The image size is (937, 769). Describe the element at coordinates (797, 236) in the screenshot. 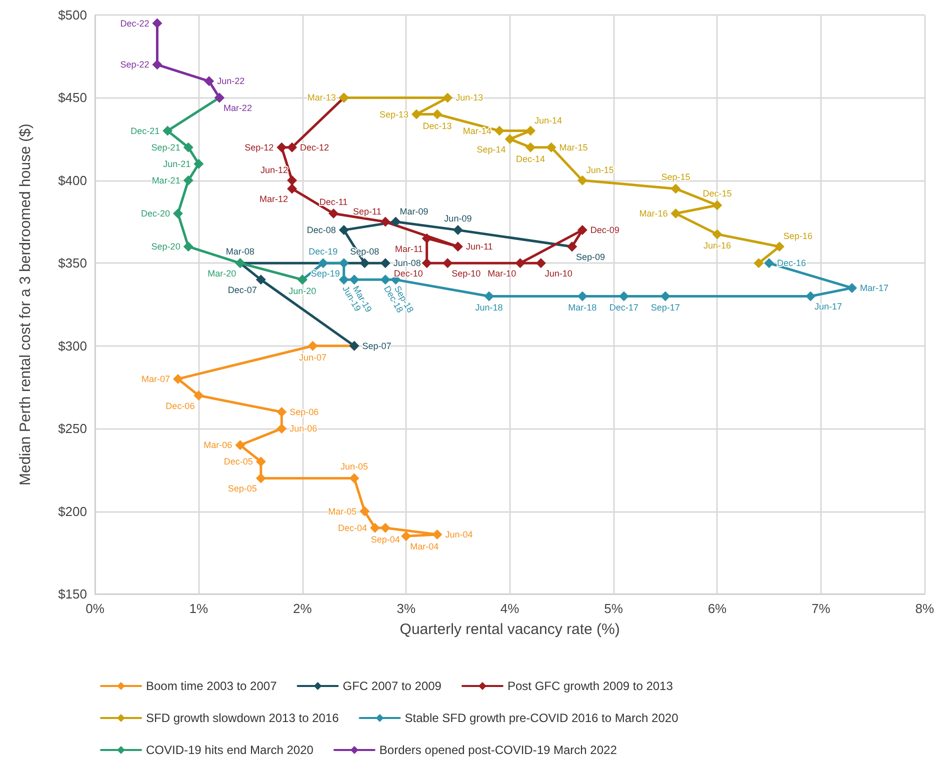

I see `data-label: Sep-16` at that location.